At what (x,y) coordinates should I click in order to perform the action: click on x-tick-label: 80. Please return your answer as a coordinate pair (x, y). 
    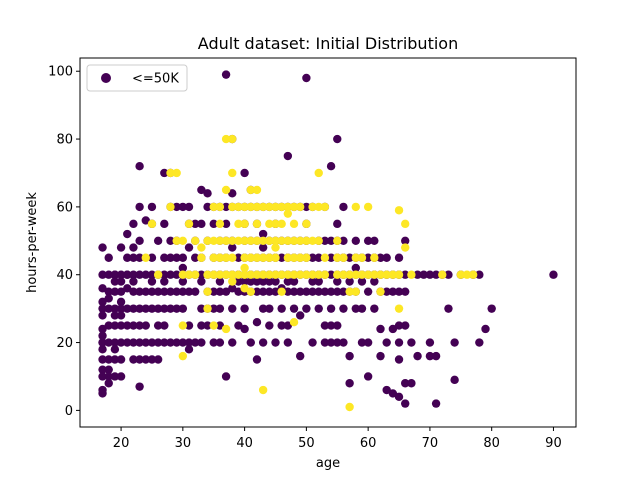
    Looking at the image, I should click on (491, 443).